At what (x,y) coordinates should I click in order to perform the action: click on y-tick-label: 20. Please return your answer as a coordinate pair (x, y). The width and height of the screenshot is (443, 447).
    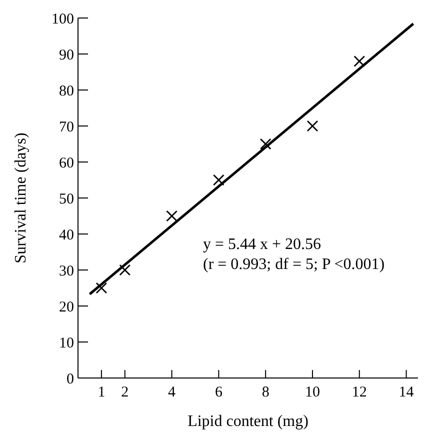
    Looking at the image, I should click on (66, 307).